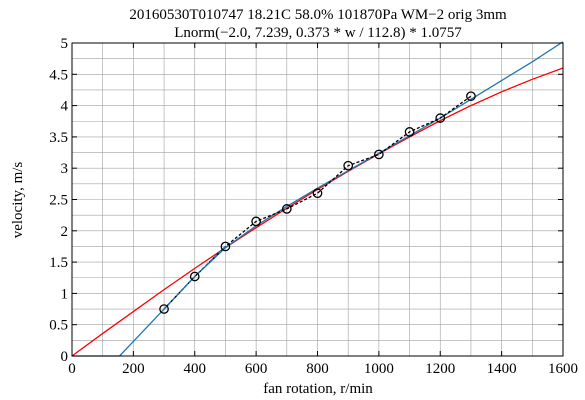  I want to click on y-tick-label: 3.5, so click(58, 138).